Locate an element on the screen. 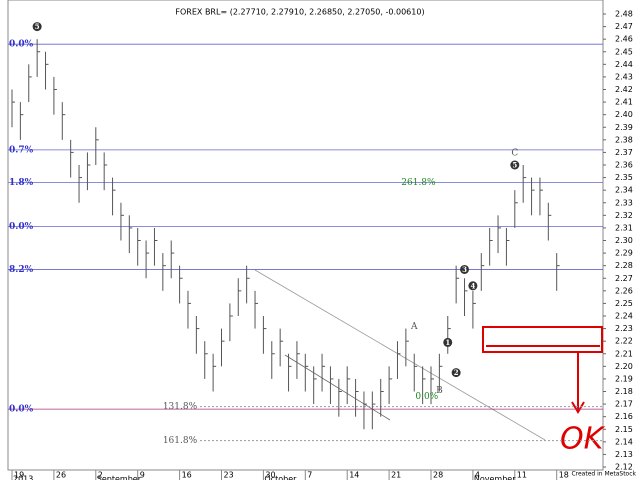  x-tick-label: 7 is located at coordinates (309, 475).